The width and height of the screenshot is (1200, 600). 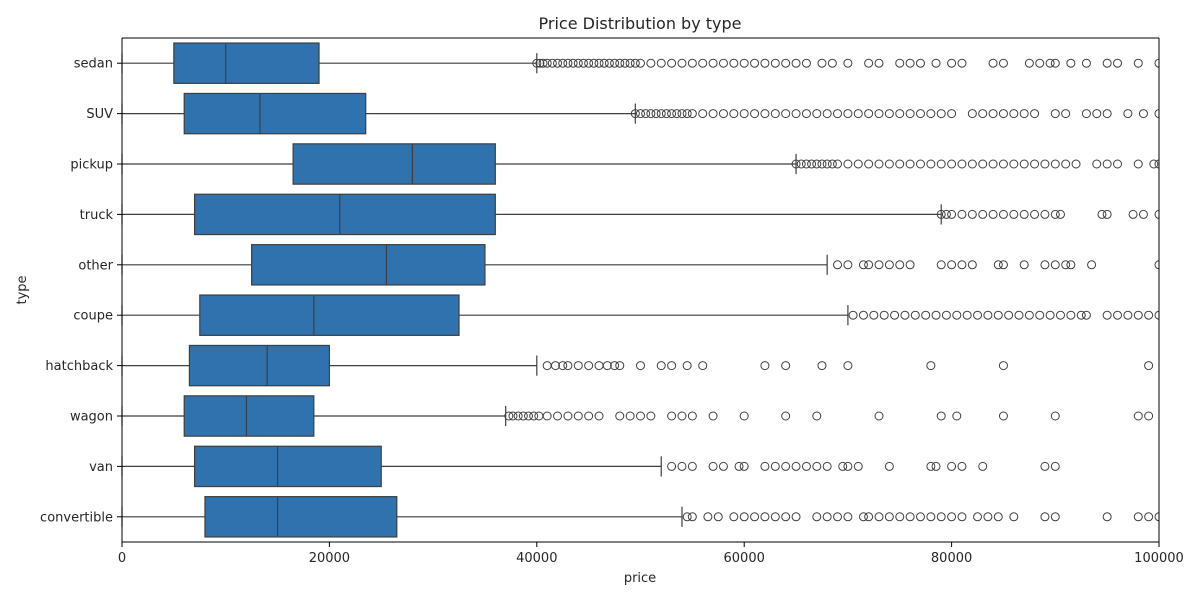 I want to click on box-truck, so click(x=344, y=214).